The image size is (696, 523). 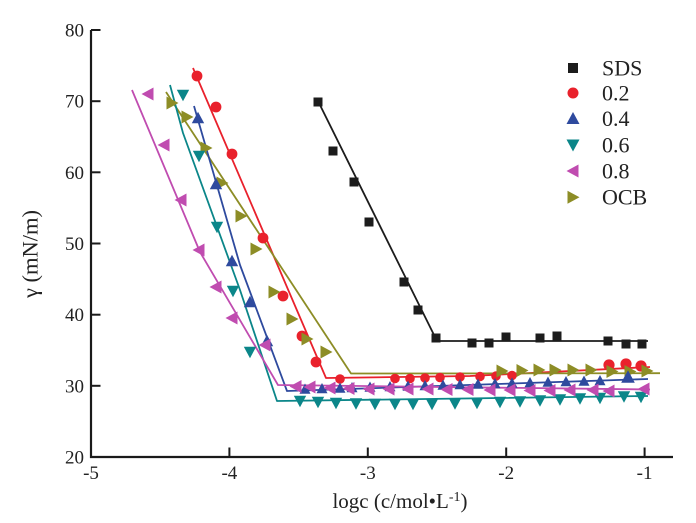 I want to click on svg-text: -4, so click(x=229, y=473).